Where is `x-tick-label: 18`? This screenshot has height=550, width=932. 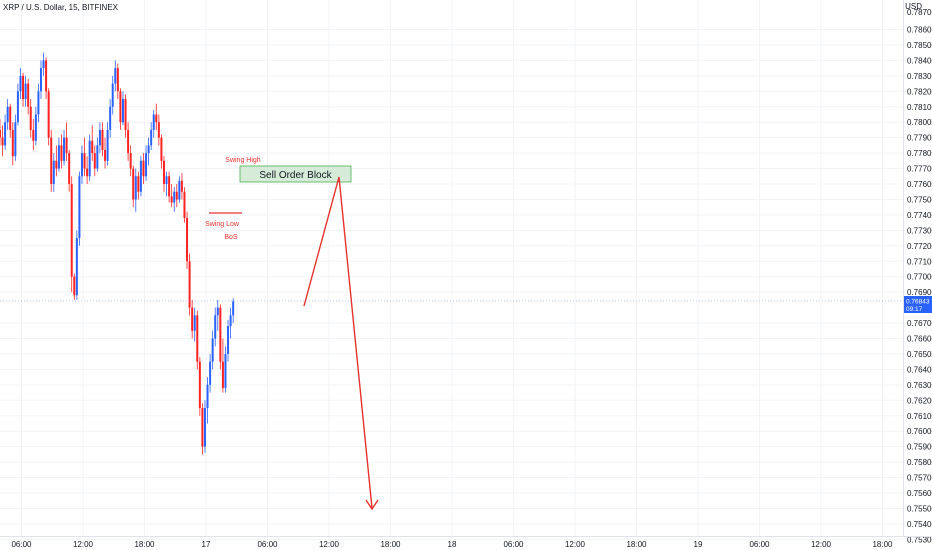 x-tick-label: 18 is located at coordinates (452, 544).